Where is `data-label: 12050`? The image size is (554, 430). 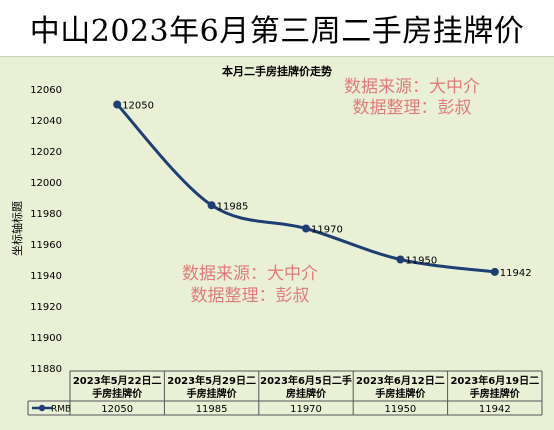
data-label: 12050 is located at coordinates (138, 106).